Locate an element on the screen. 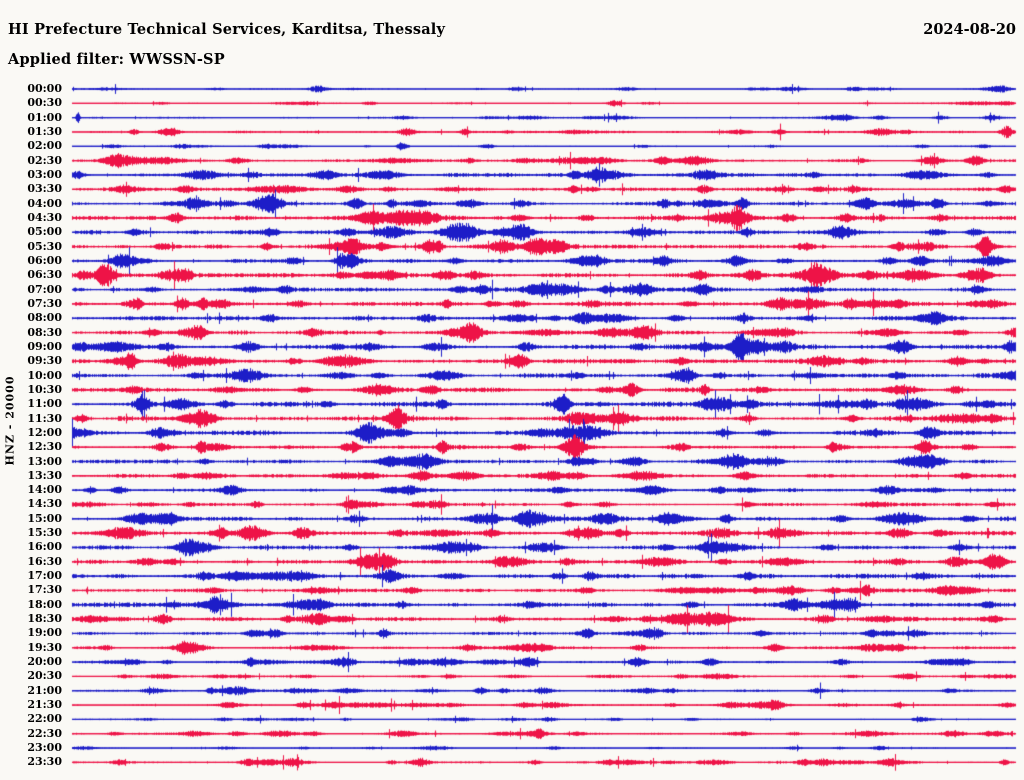 The height and width of the screenshot is (780, 1024). time-label: 16:00 is located at coordinates (44, 547).